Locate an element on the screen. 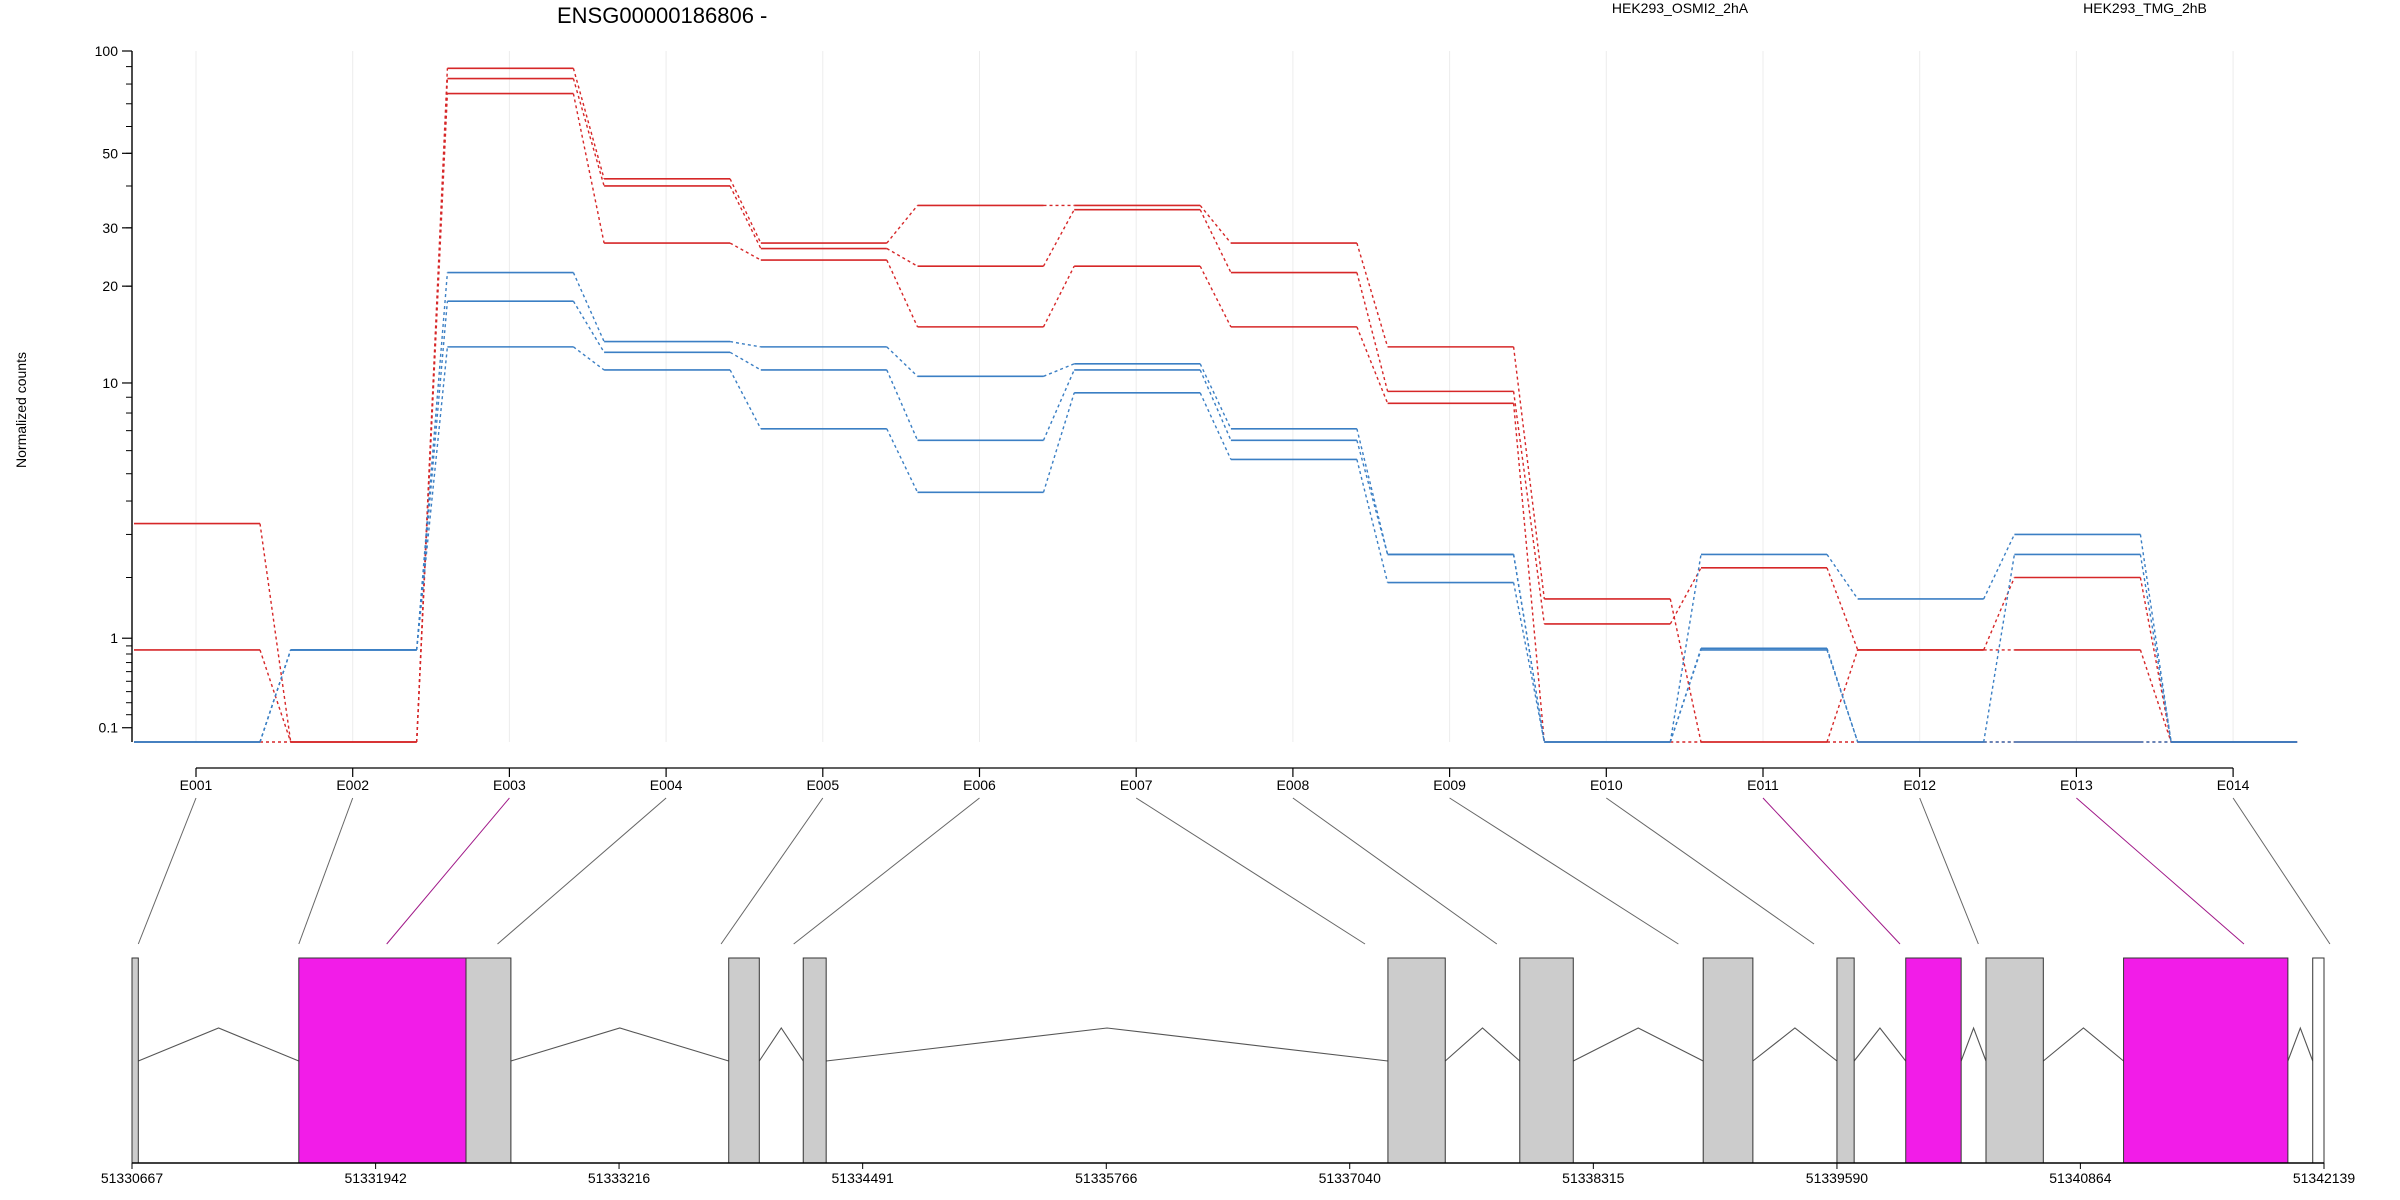  exon-bin-label: E010 is located at coordinates (1606, 785).